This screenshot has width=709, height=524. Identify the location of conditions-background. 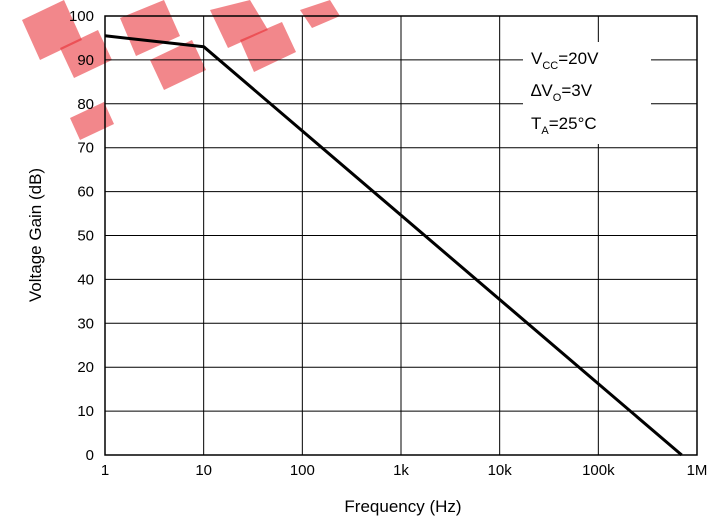
(587, 93).